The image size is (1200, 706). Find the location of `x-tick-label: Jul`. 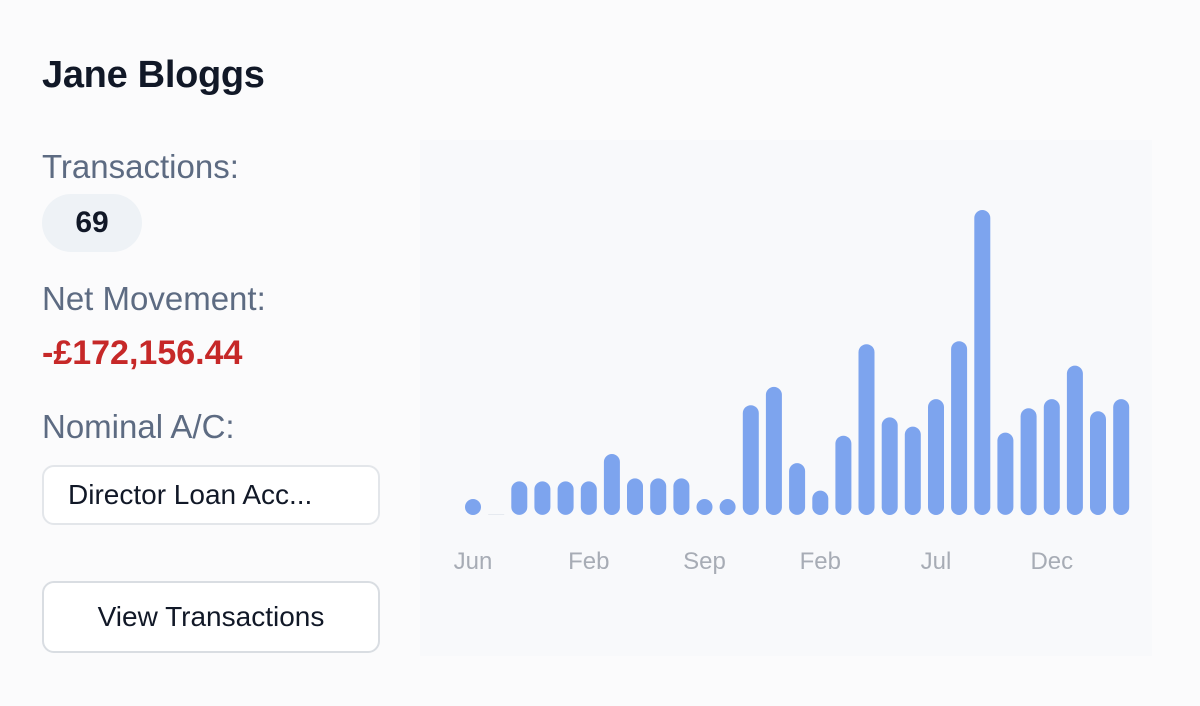

x-tick-label: Jul is located at coordinates (936, 561).